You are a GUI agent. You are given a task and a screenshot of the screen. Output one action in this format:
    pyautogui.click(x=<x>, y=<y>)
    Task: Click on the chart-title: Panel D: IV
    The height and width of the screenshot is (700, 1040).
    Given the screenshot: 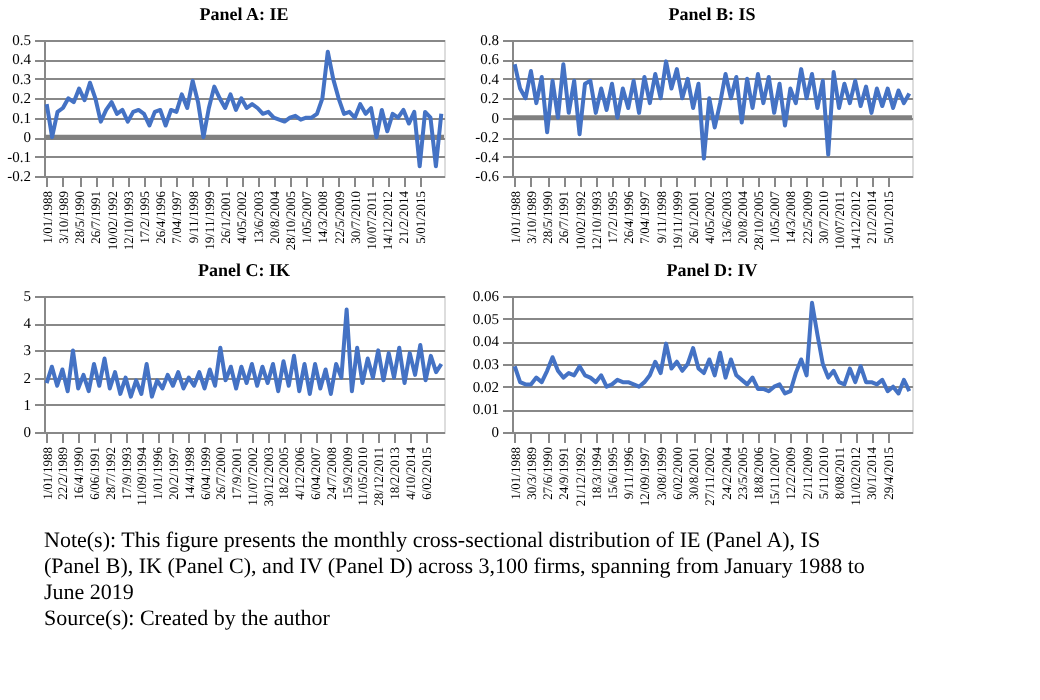 What is the action you would take?
    pyautogui.click(x=712, y=270)
    